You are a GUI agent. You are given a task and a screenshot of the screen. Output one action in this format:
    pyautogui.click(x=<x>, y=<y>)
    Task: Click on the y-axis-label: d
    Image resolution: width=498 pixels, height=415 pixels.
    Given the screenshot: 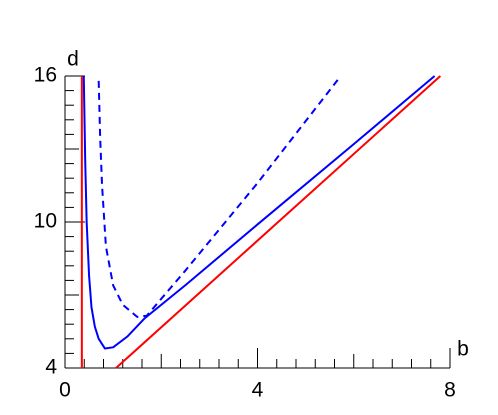 What is the action you would take?
    pyautogui.click(x=73, y=59)
    